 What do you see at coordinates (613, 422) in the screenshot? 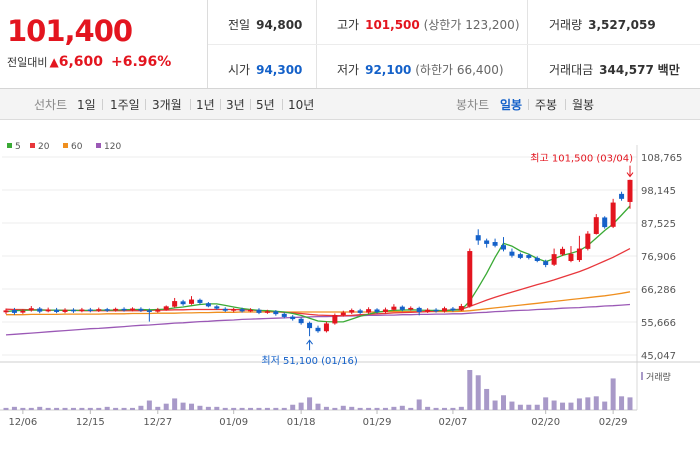
I see `x-tick-label: 02/29` at bounding box center [613, 422].